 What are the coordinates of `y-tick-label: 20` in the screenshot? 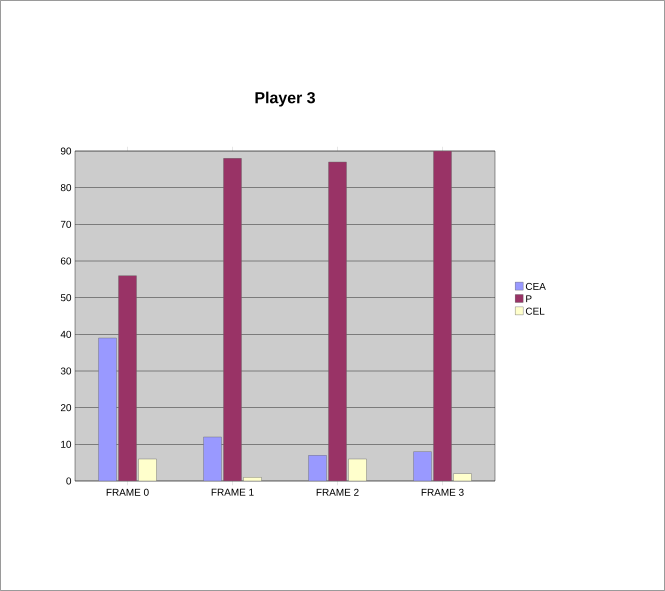 It's located at (66, 408).